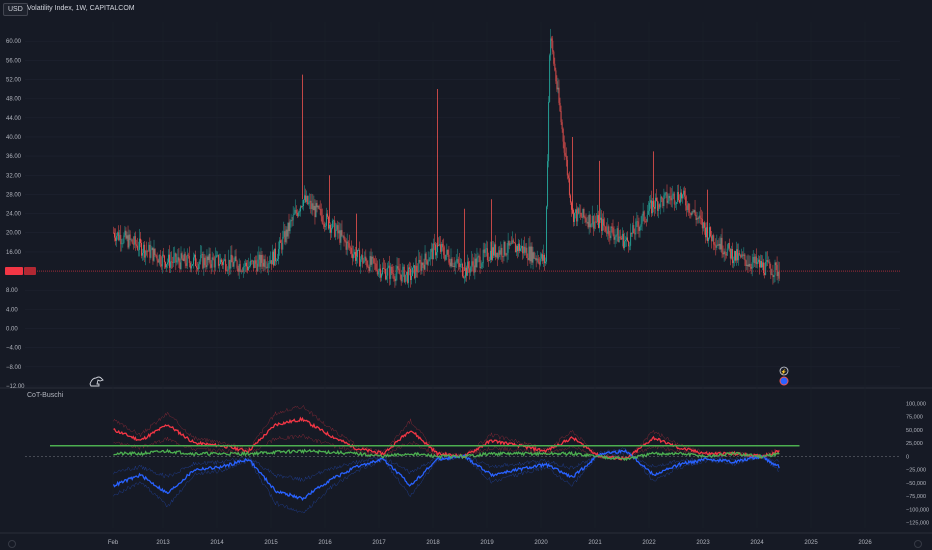 The height and width of the screenshot is (550, 932). Describe the element at coordinates (163, 543) in the screenshot. I see `time-tick-label: 2013` at that location.